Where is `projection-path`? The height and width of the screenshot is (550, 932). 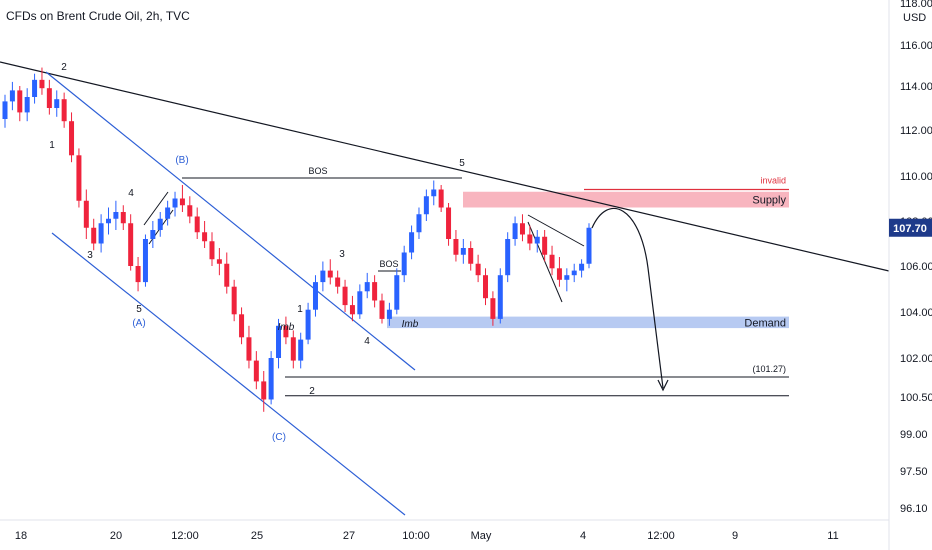
projection-path is located at coordinates (627, 298).